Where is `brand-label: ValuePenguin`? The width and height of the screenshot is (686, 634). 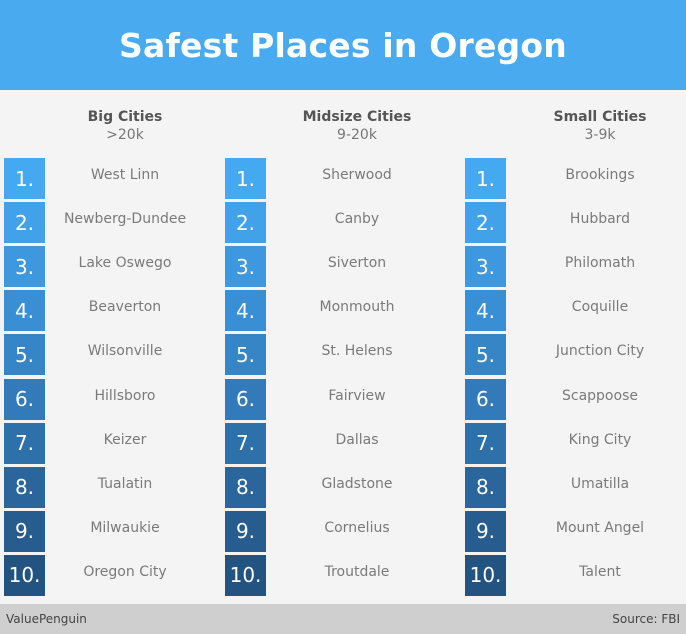
brand-label: ValuePenguin is located at coordinates (46, 619).